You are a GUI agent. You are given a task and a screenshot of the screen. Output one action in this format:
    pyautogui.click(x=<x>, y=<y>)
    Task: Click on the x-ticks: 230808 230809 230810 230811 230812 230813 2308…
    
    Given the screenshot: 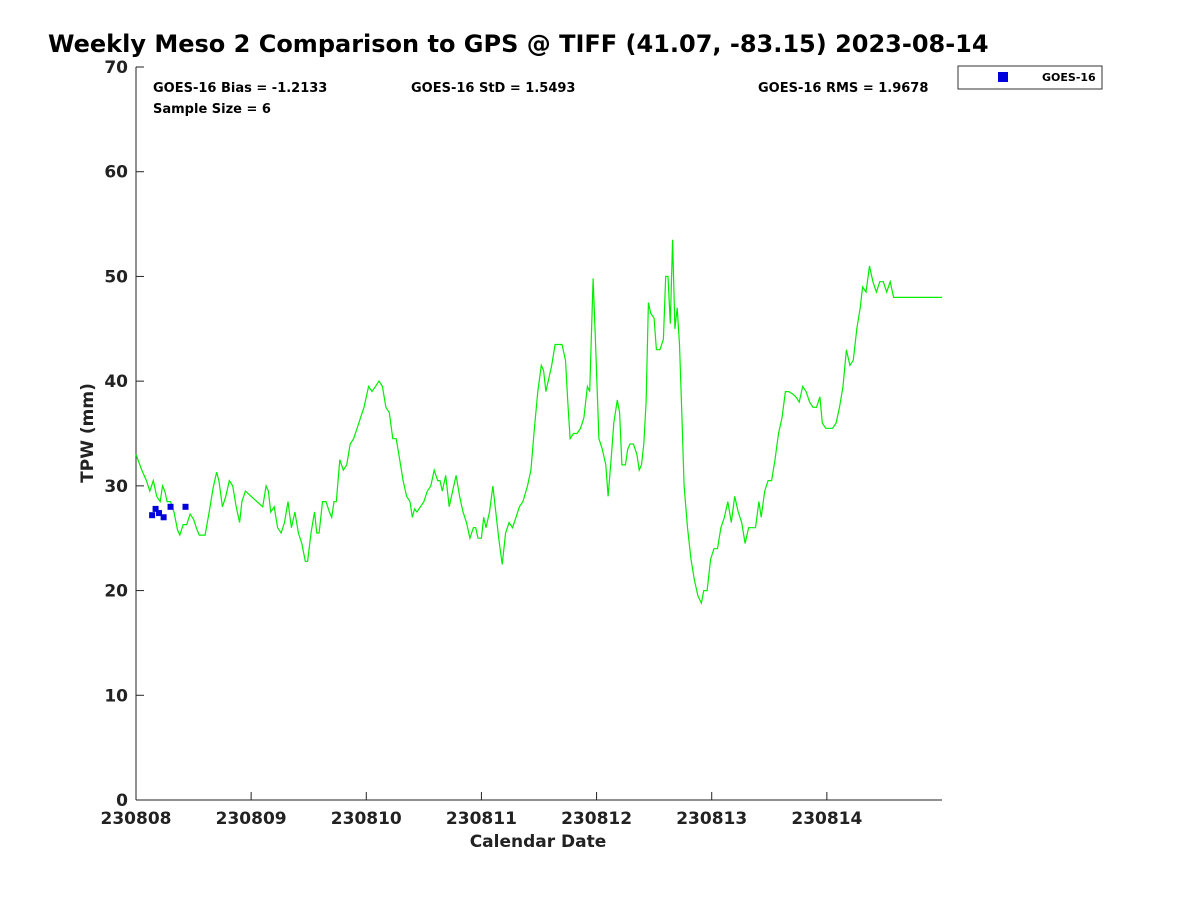 What is the action you would take?
    pyautogui.click(x=482, y=810)
    